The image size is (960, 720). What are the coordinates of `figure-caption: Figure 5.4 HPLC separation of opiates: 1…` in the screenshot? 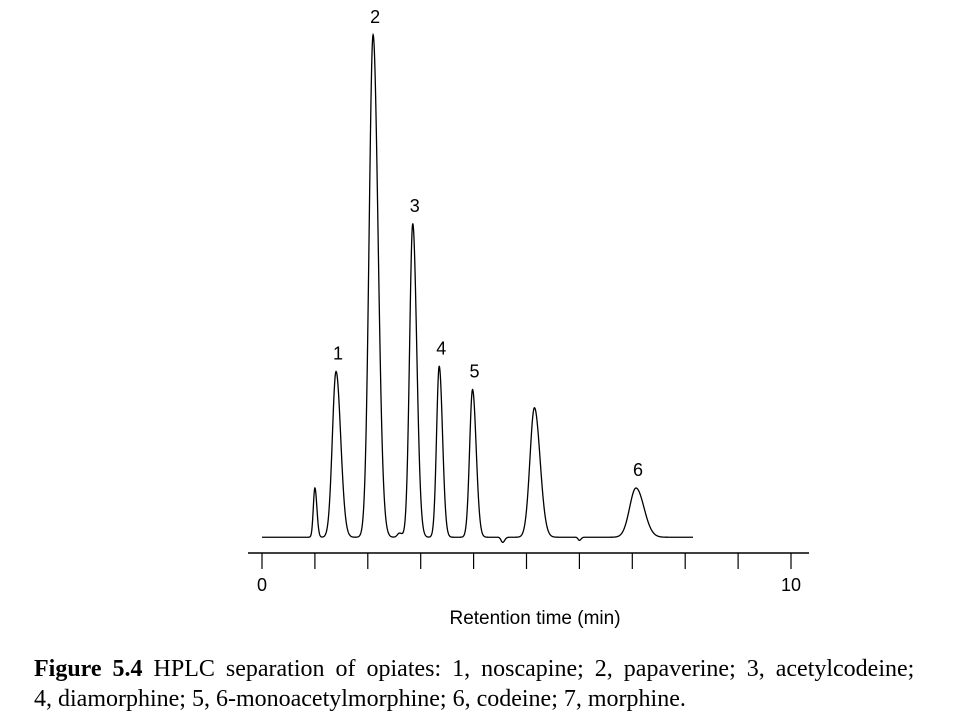 It's located at (497, 684).